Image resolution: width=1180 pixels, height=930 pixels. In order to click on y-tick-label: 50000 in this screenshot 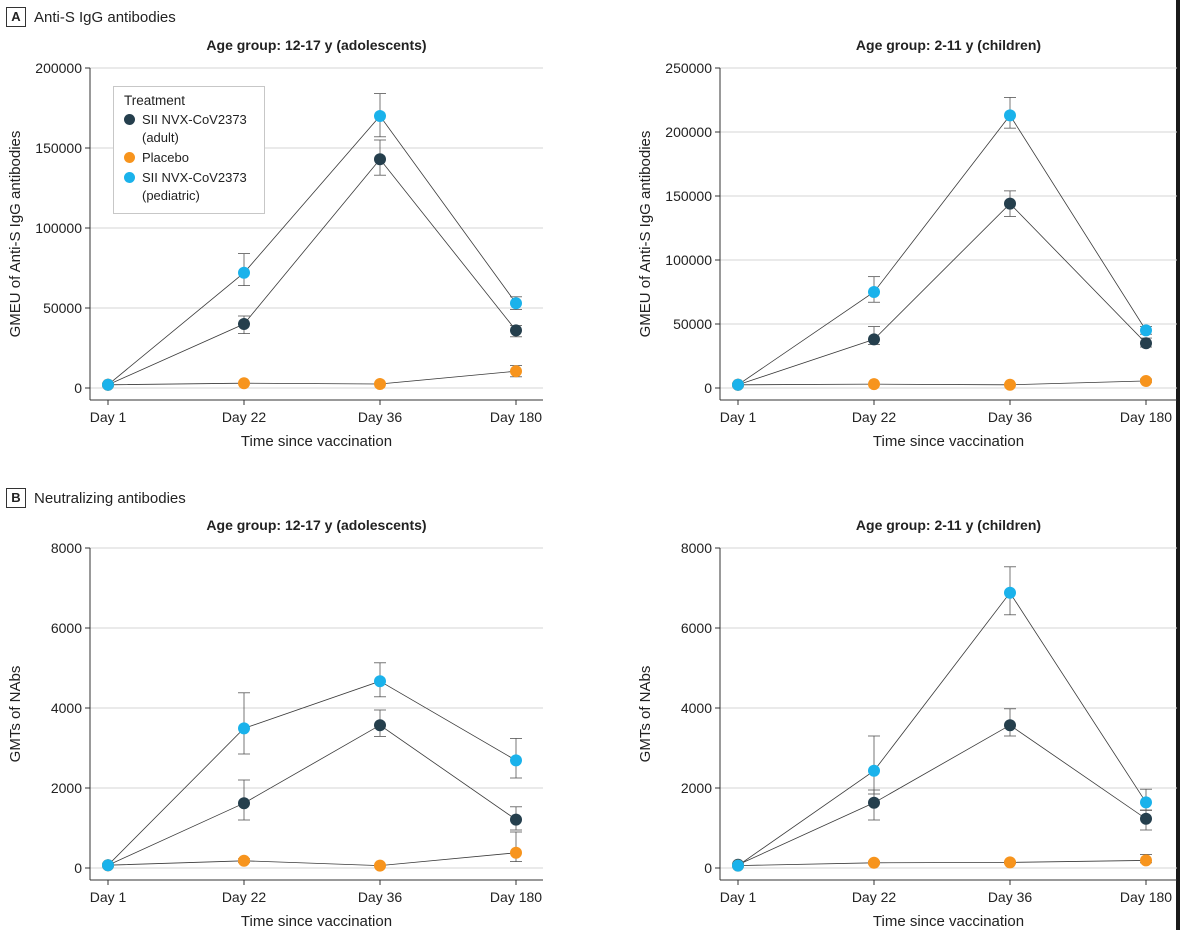, I will do `click(692, 324)`.